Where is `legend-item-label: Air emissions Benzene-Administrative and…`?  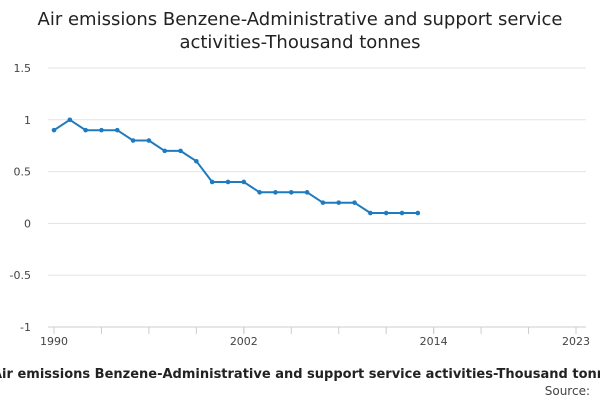
legend-item-label: Air emissions Benzene-Administrative and… is located at coordinates (300, 374).